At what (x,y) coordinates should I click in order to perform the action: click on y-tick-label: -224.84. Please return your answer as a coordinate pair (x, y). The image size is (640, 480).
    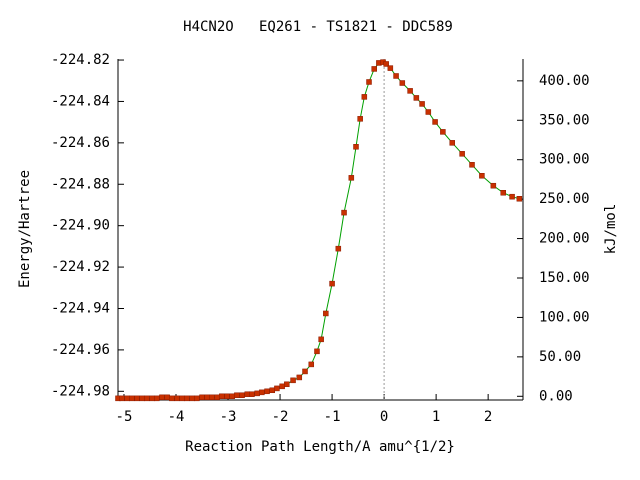
    Looking at the image, I should click on (80, 101).